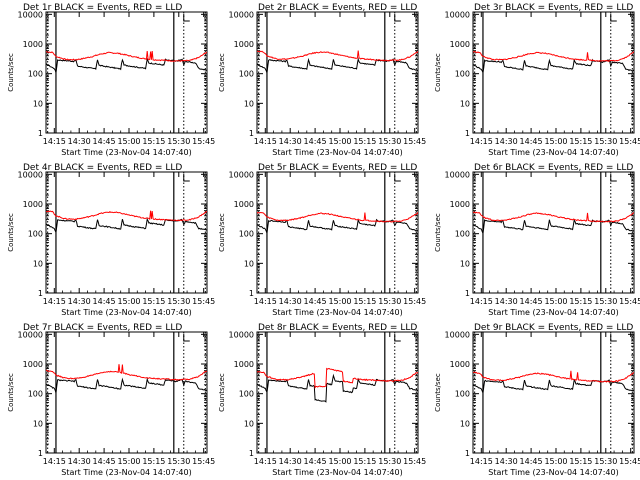 The width and height of the screenshot is (640, 480). Describe the element at coordinates (102, 328) in the screenshot. I see `panel-title: Det 7r BLACK = Events, RED = LLD` at that location.